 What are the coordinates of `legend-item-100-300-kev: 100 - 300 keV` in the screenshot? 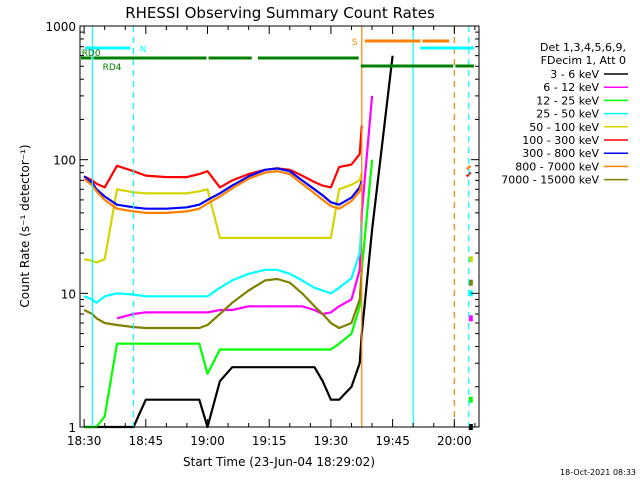 It's located at (575, 140).